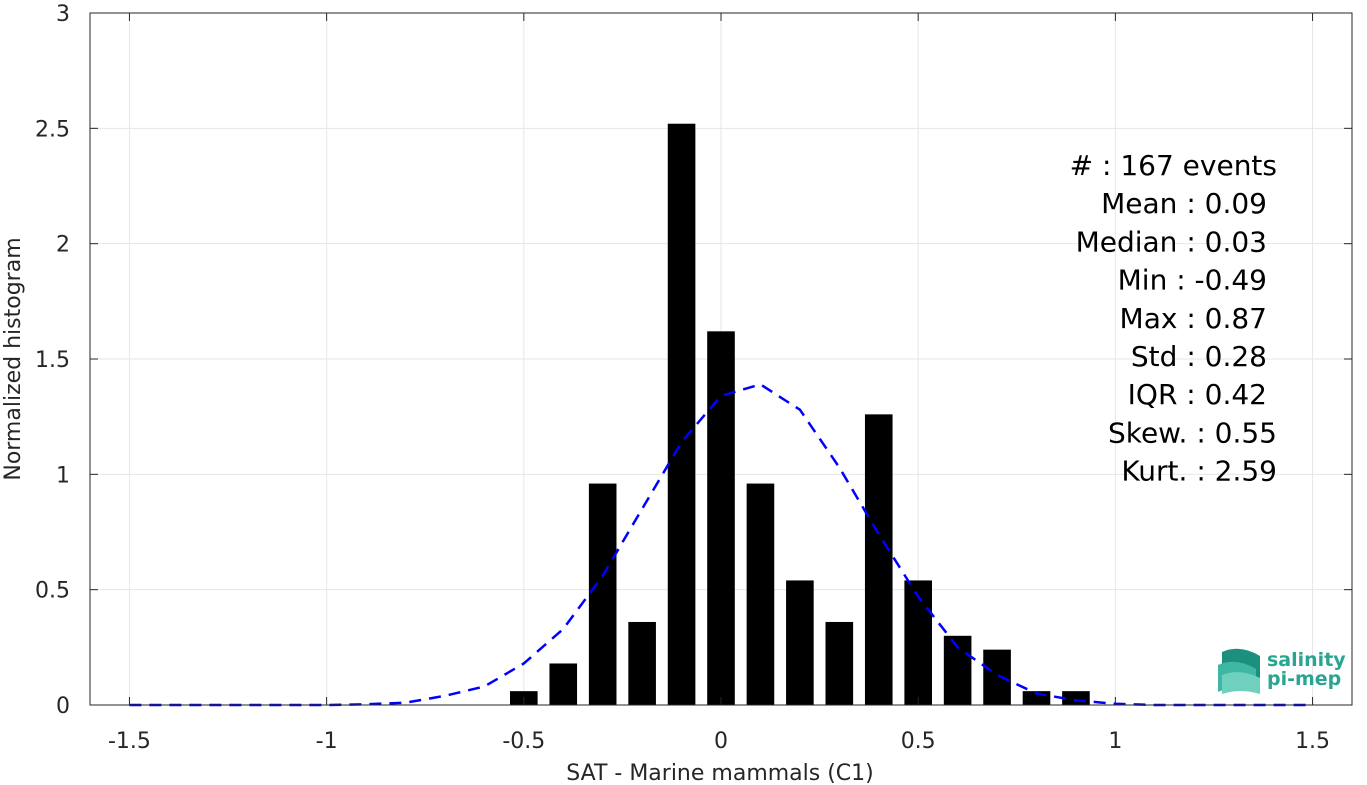 The width and height of the screenshot is (1367, 785). Describe the element at coordinates (1312, 741) in the screenshot. I see `x-tick-label: 1.5` at that location.